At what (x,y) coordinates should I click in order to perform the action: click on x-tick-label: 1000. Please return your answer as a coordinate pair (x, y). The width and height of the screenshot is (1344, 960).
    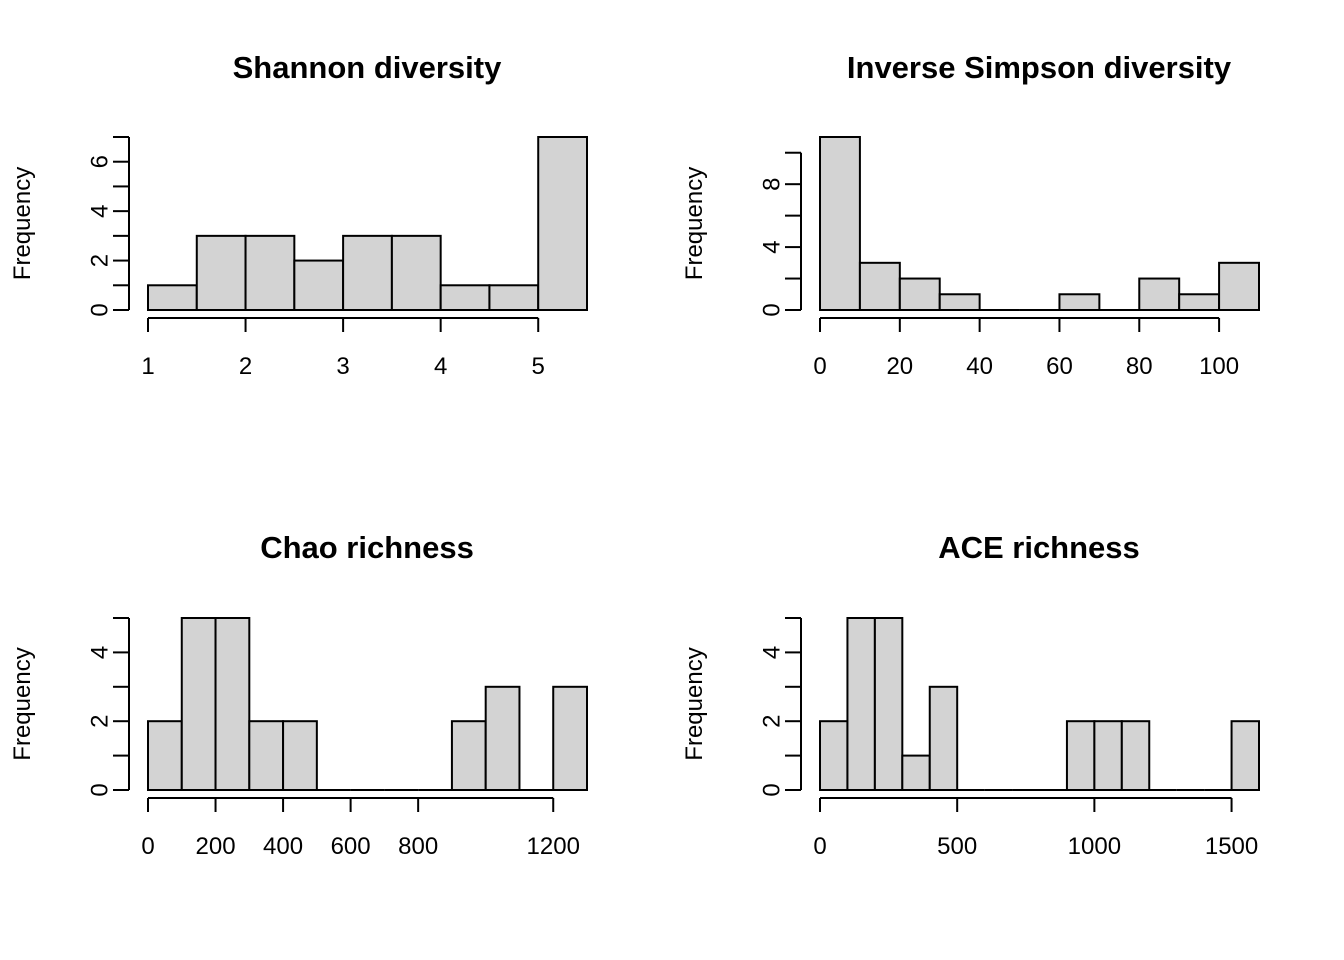
    Looking at the image, I should click on (1094, 846).